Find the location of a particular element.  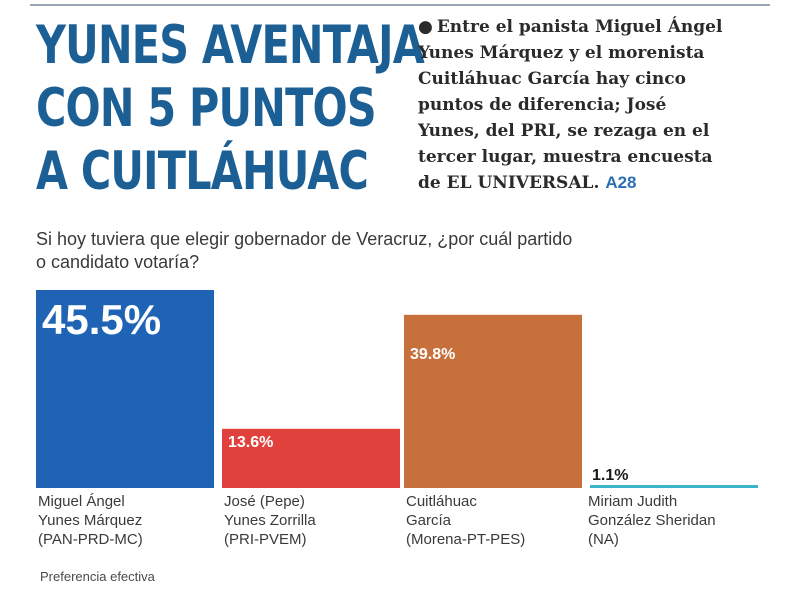

data-label: 39.8% is located at coordinates (432, 354).